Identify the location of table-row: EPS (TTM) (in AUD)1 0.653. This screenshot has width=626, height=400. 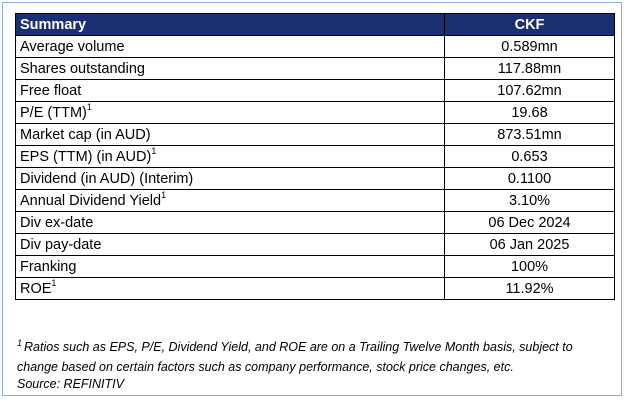
(315, 156).